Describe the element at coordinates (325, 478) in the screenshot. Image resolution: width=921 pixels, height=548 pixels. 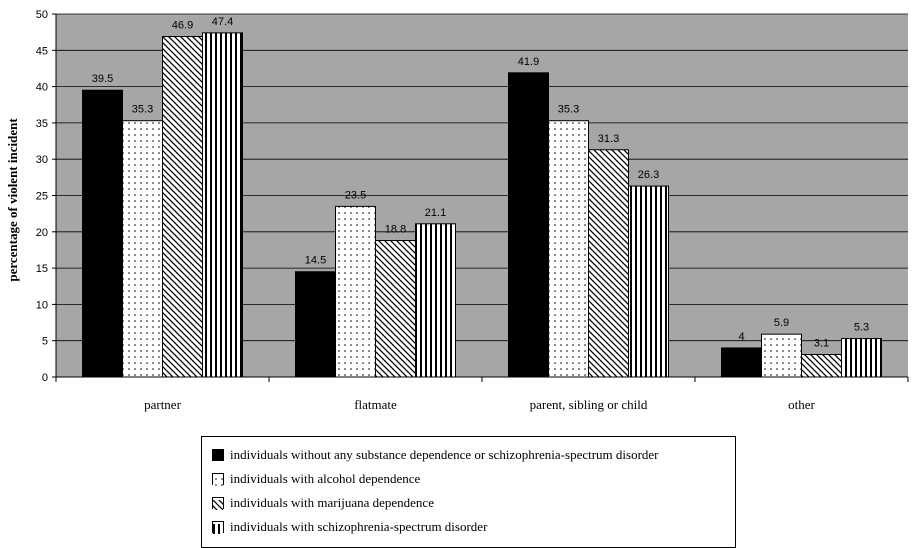
I see `legend-label: individuals with alcohol dependence` at that location.